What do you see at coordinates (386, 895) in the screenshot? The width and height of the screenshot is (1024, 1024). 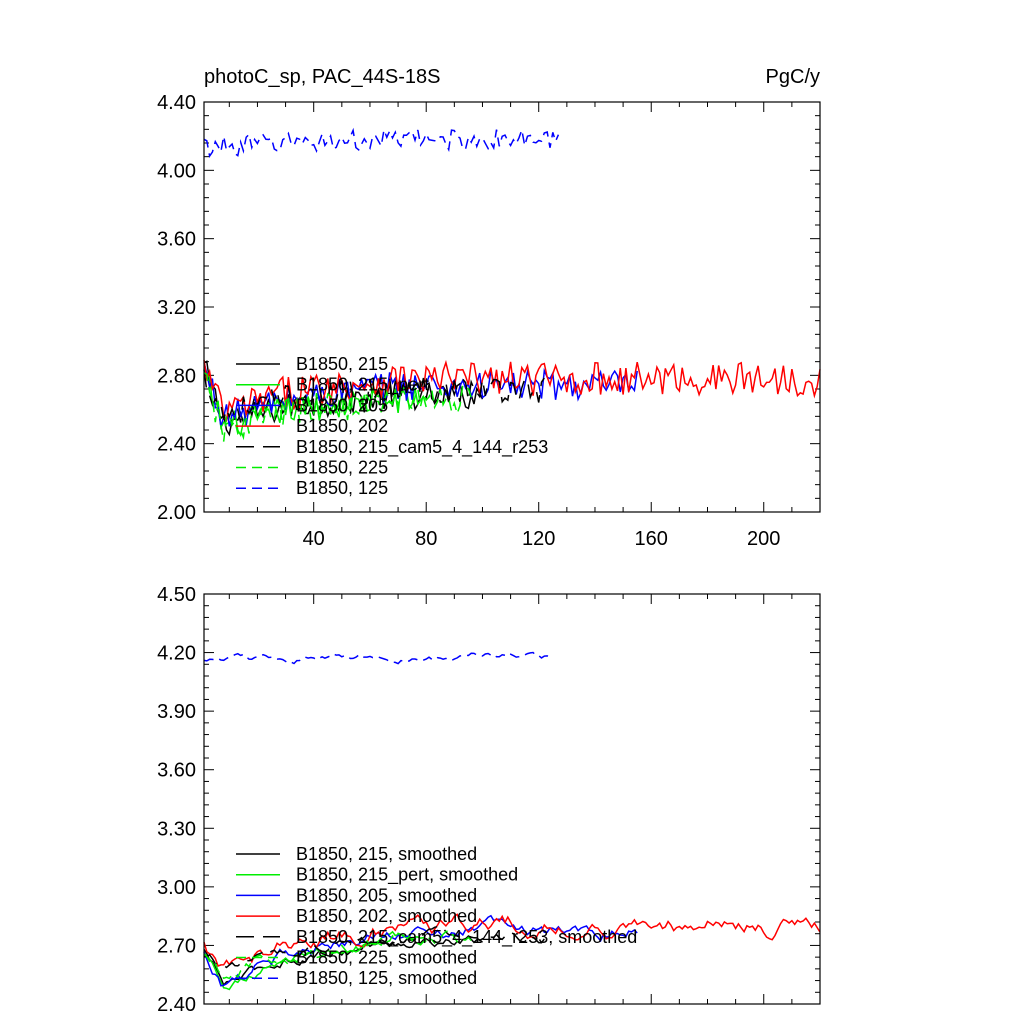 I see `legend-label: B1850, 205, smoothed` at bounding box center [386, 895].